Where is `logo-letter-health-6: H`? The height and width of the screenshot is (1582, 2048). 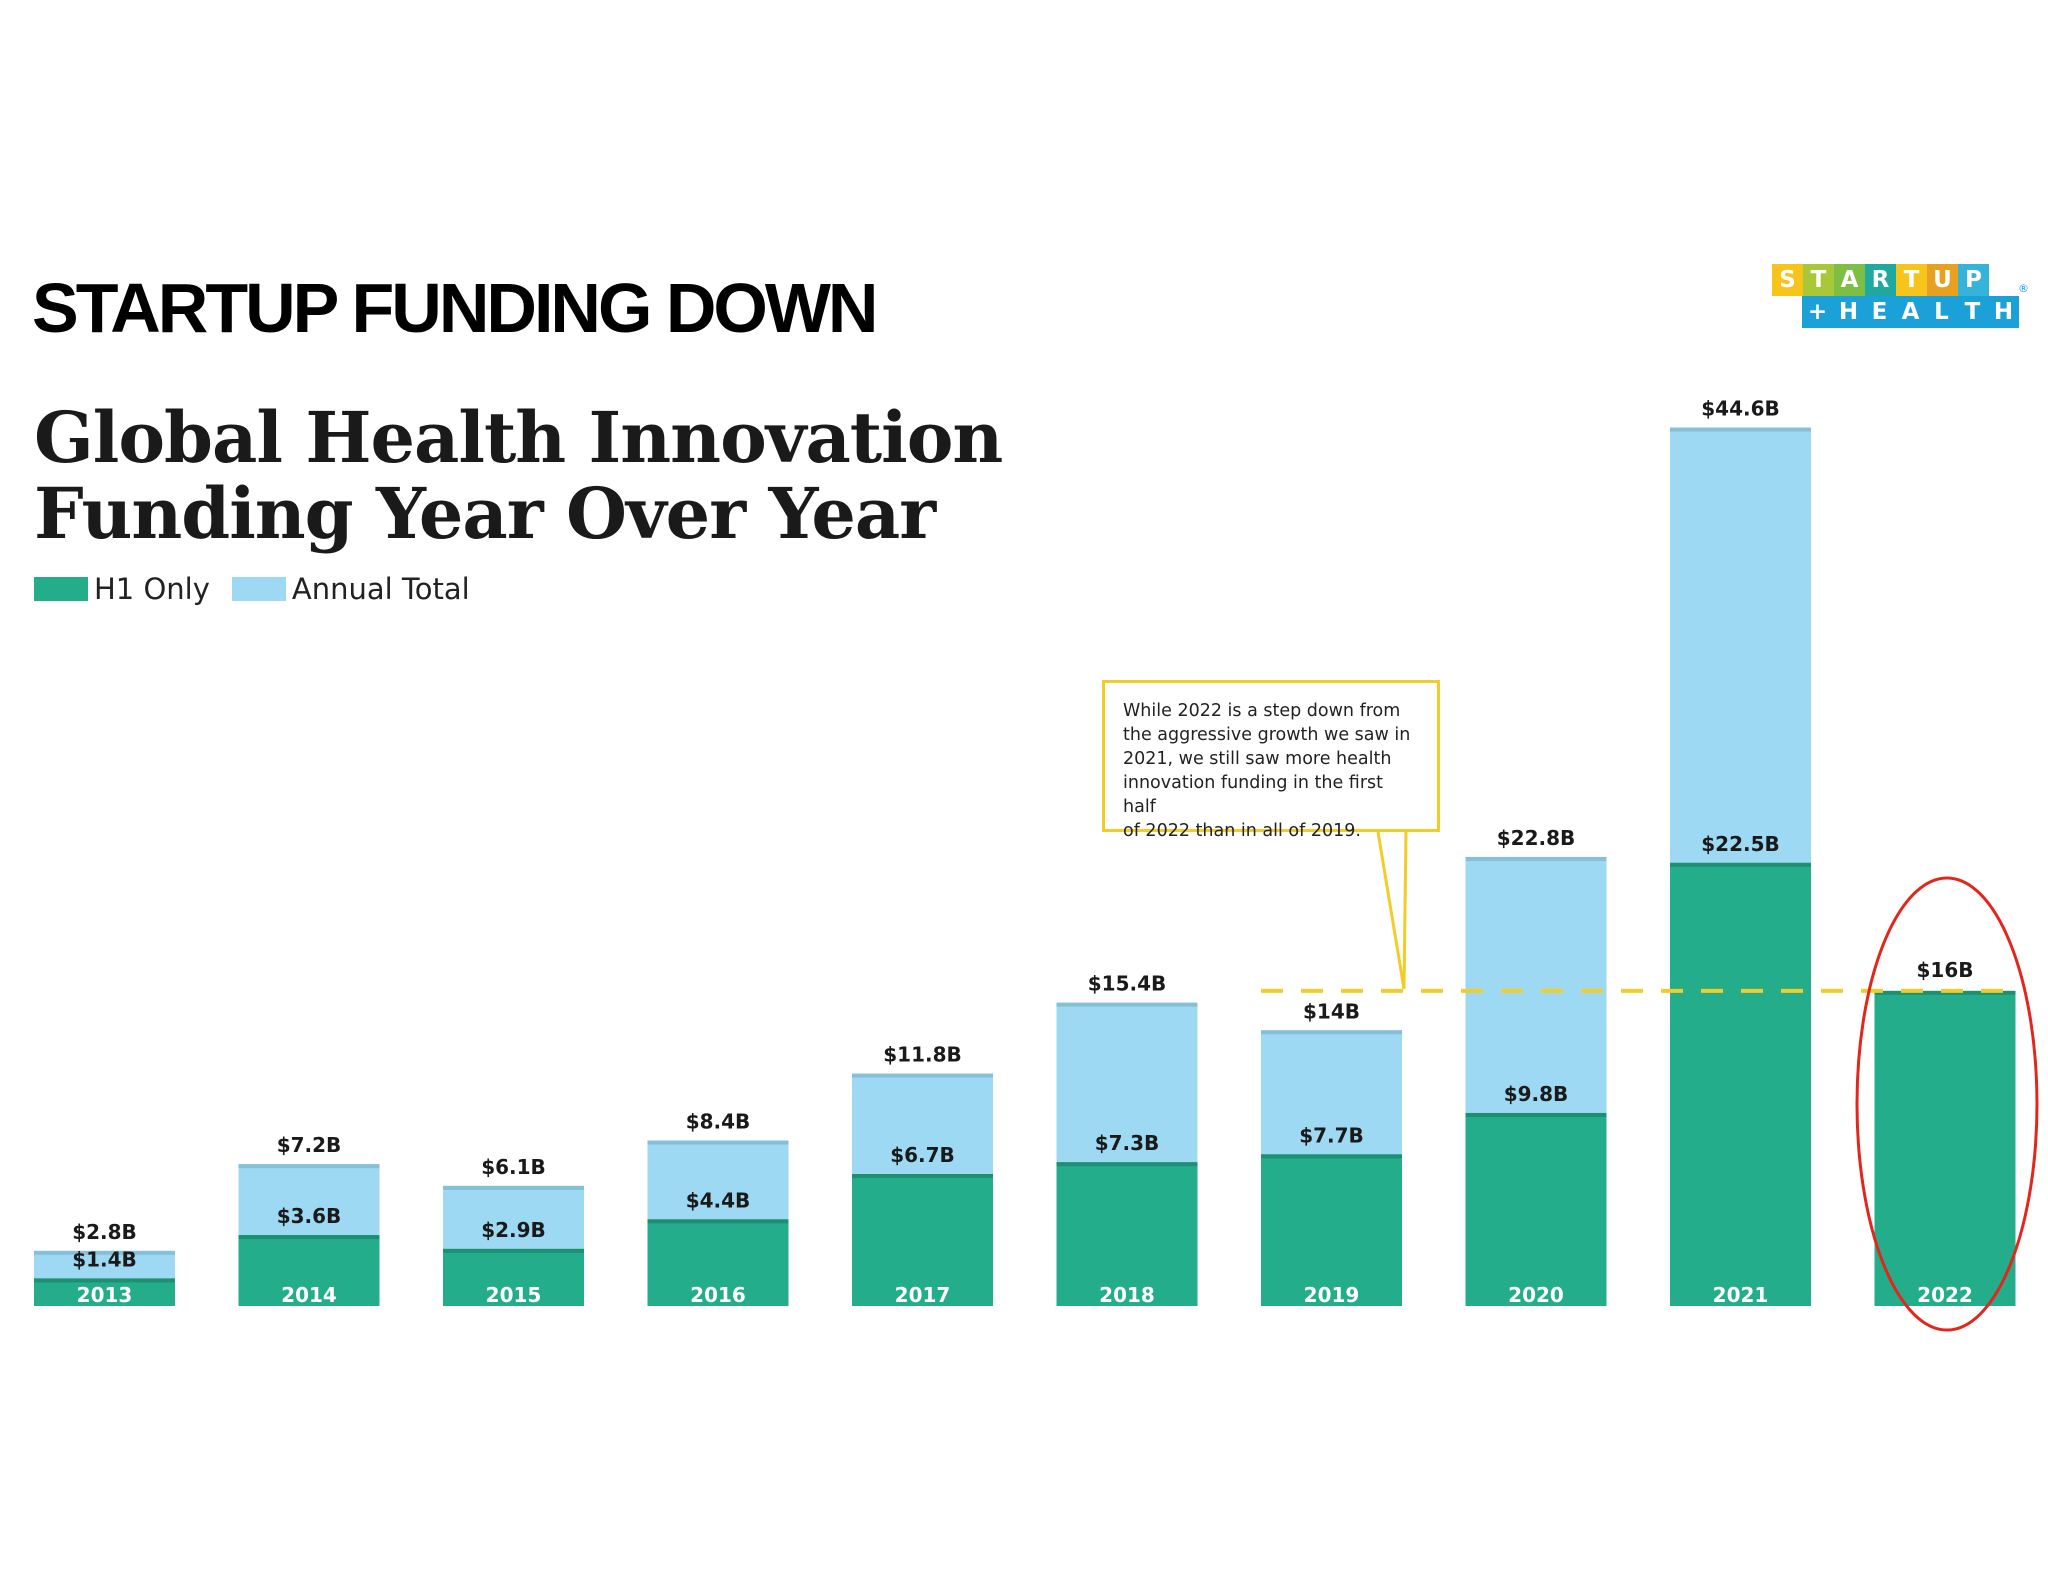 logo-letter-health-6: H is located at coordinates (2003, 312).